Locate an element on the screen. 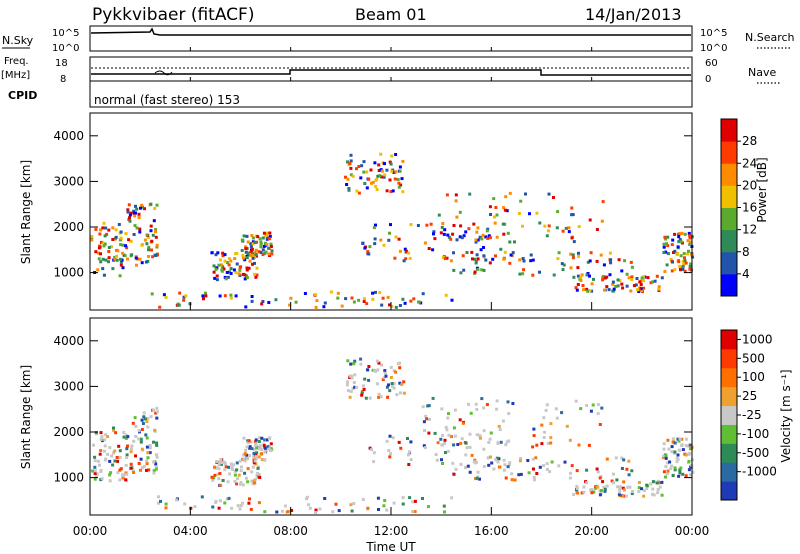 This screenshot has width=800, height=554. y-tick-label: 2000 is located at coordinates (68, 227).